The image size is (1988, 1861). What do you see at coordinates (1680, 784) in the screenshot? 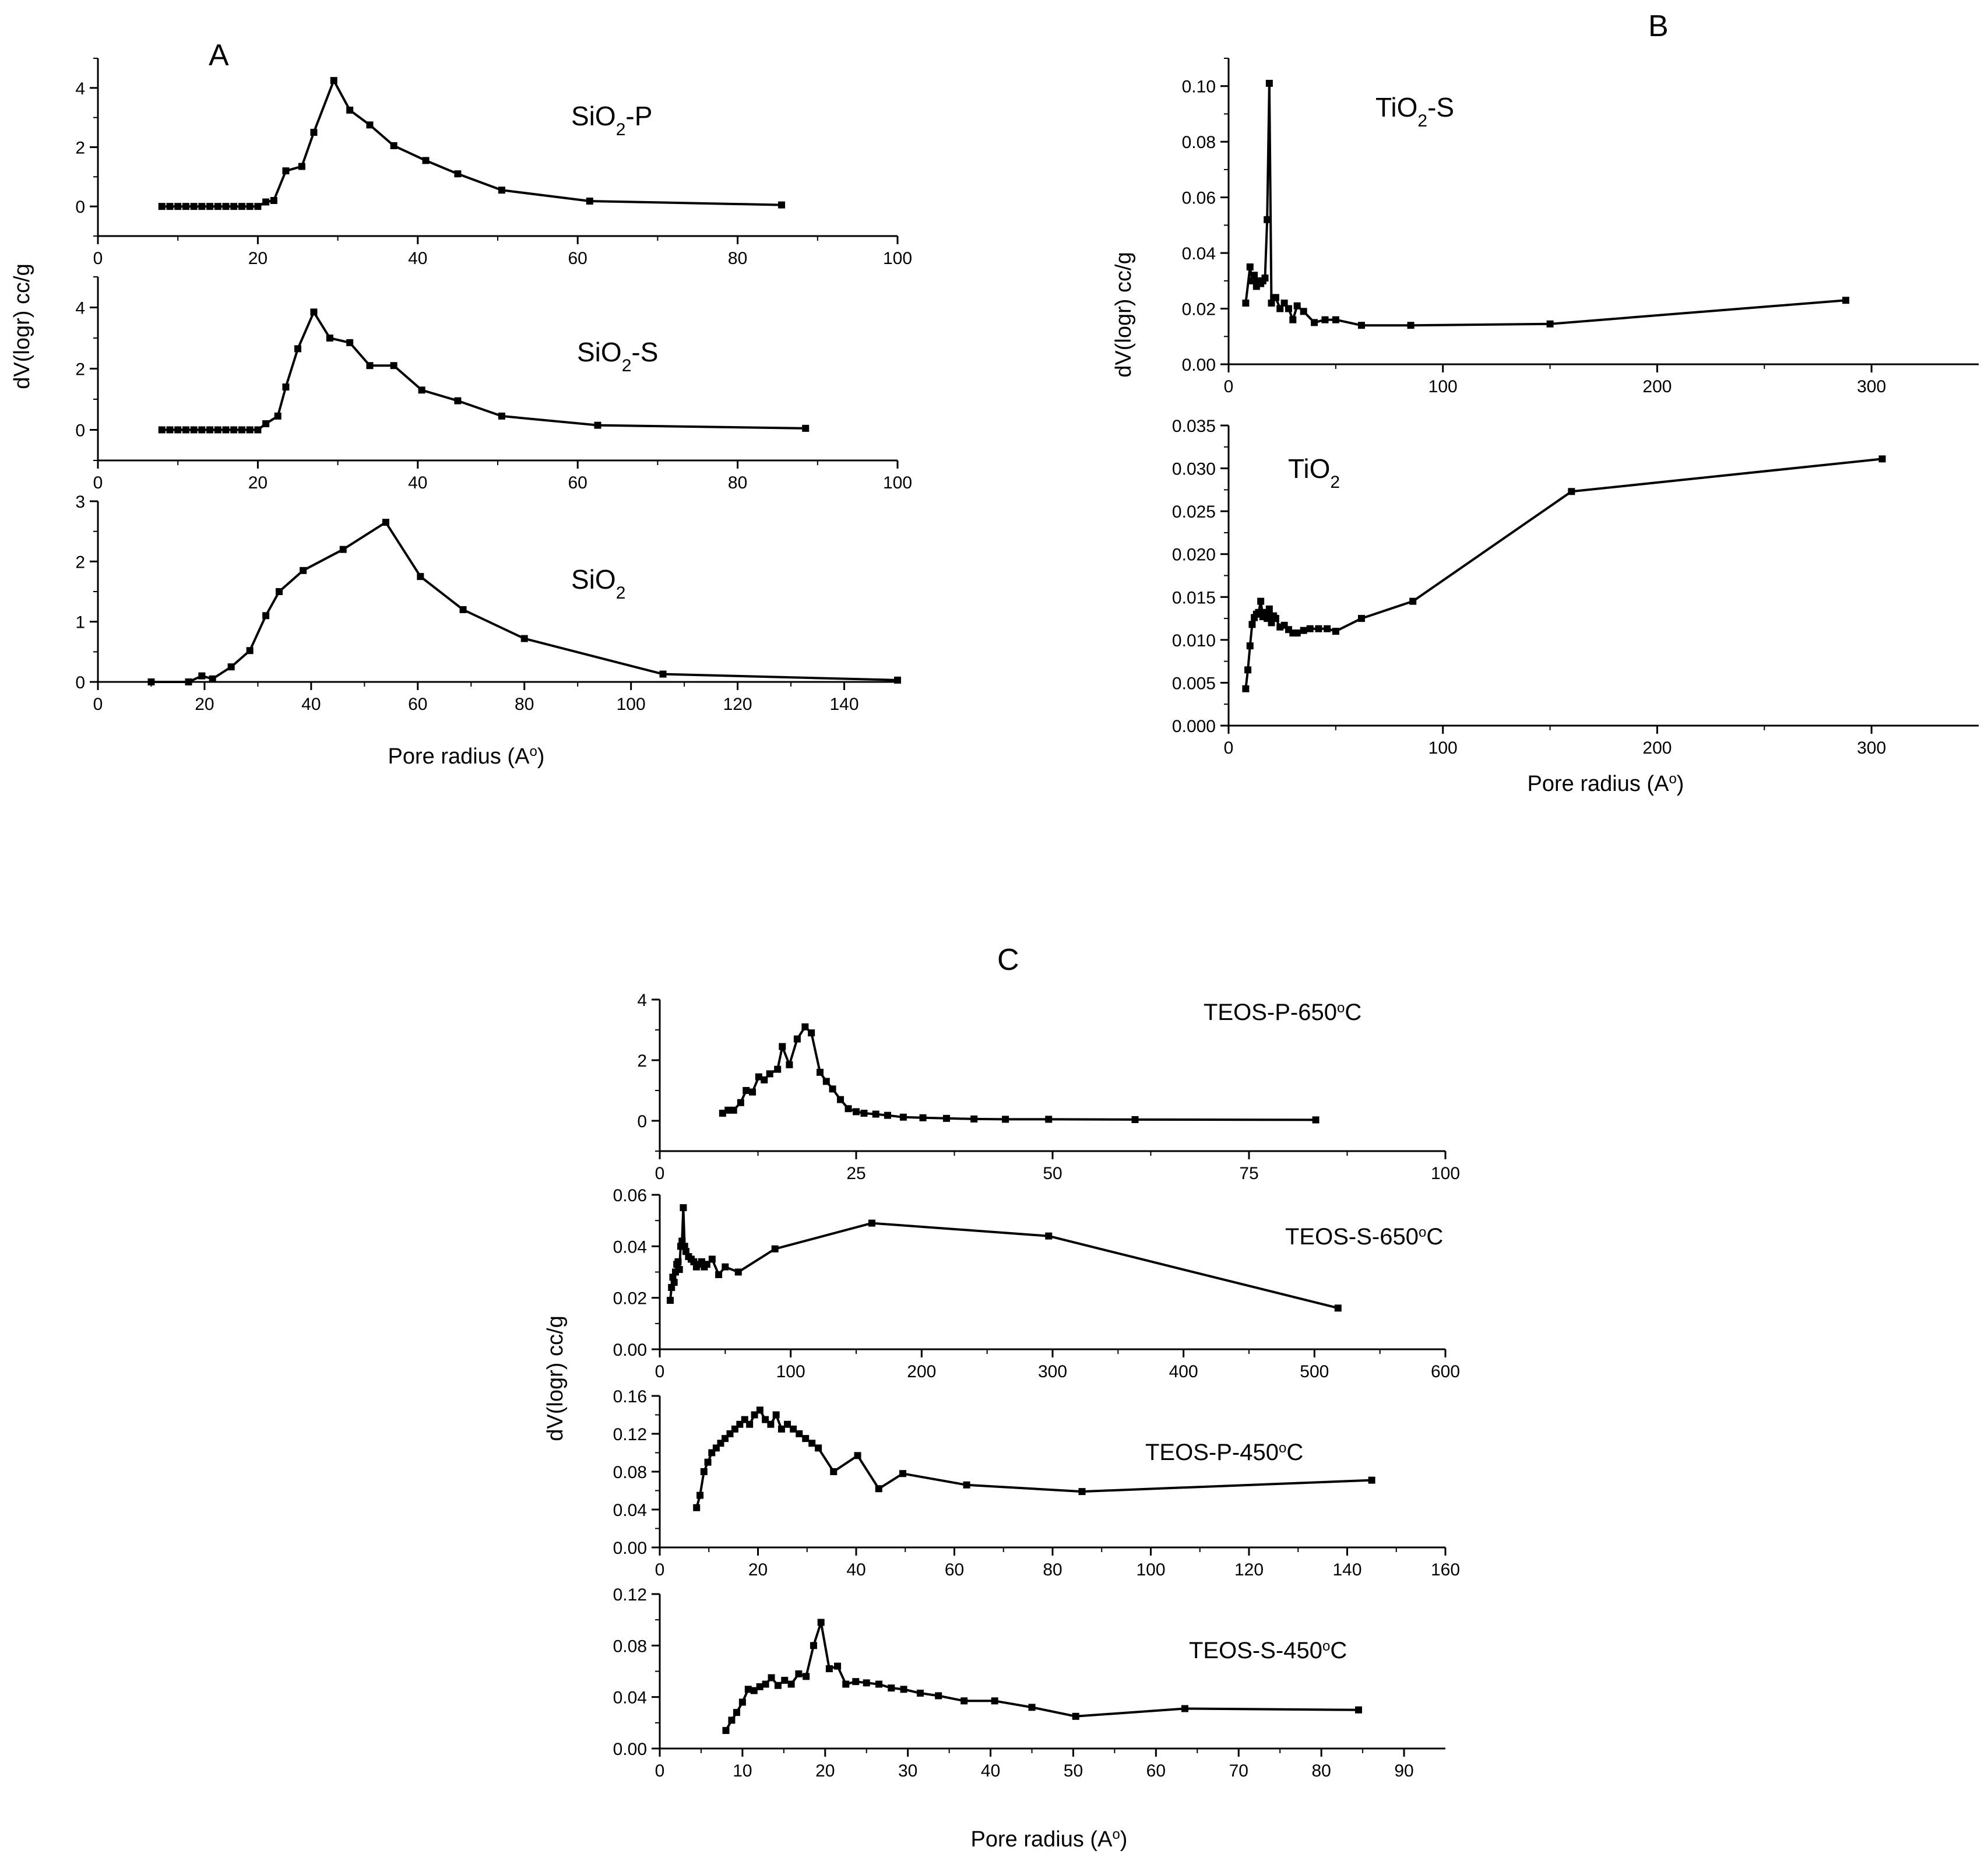
I see `panel-b-xlabel-close: )` at bounding box center [1680, 784].